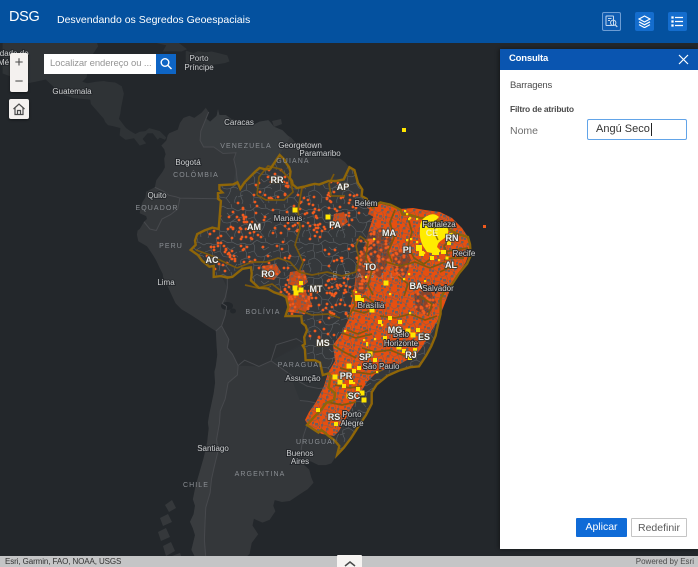  Describe the element at coordinates (464, 253) in the screenshot. I see `svg-text: Recife` at that location.